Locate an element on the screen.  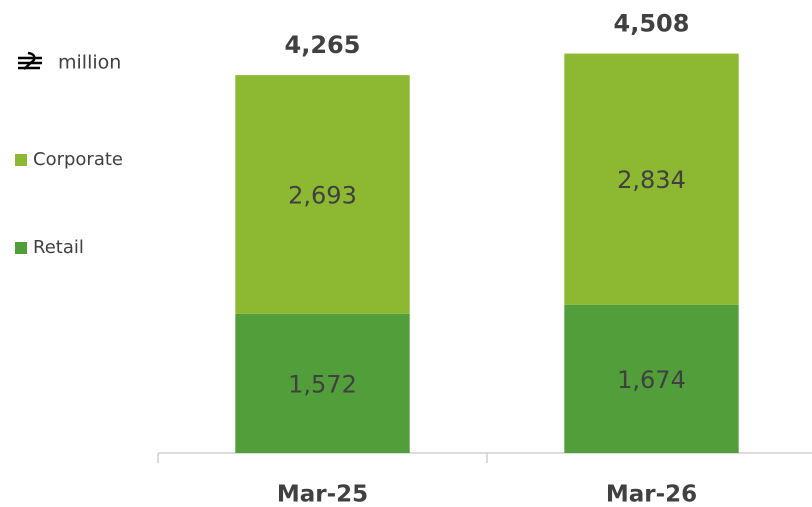
x-tick-label: Mar-26 is located at coordinates (651, 494).